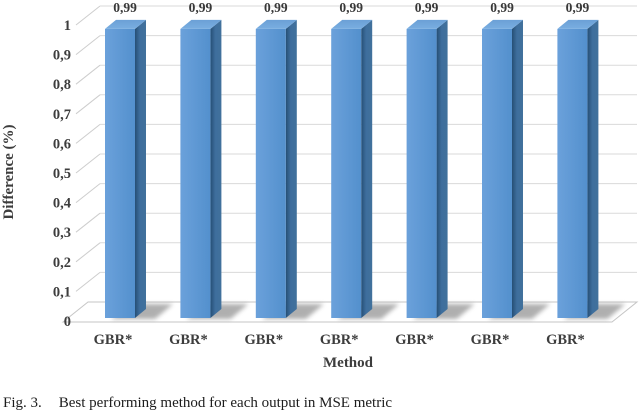  What do you see at coordinates (62, 85) in the screenshot?
I see `y-tick-label: 0,8` at bounding box center [62, 85].